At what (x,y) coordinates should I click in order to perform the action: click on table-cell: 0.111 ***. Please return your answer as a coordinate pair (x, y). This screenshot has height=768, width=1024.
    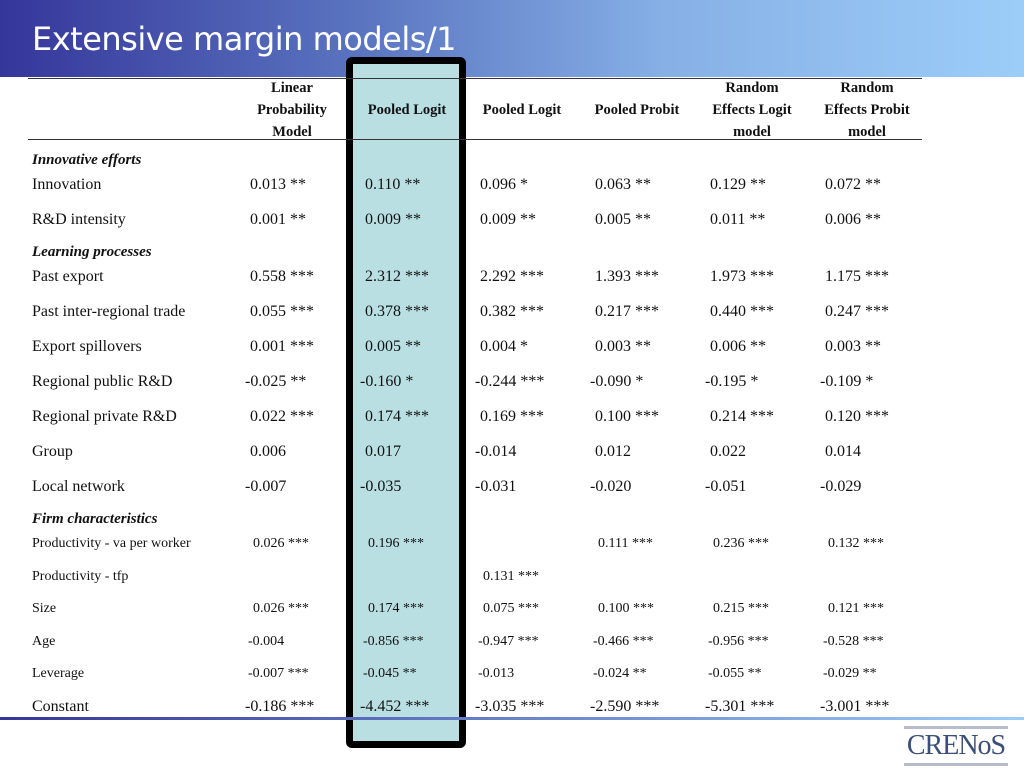
    Looking at the image, I should click on (625, 543).